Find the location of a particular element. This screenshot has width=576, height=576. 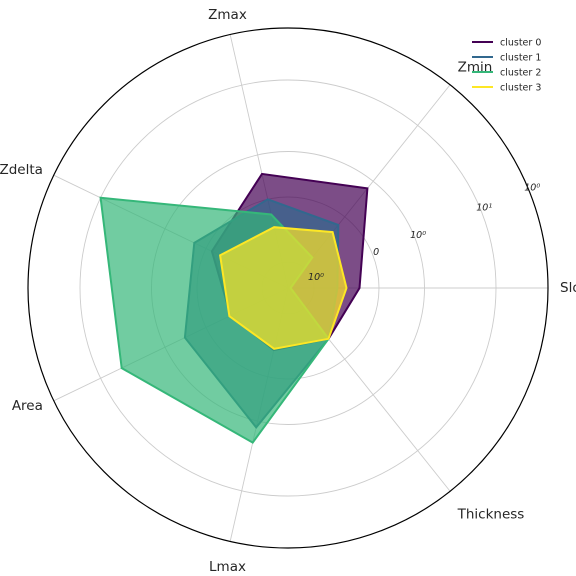

radial-tick-1: 0 is located at coordinates (376, 252).